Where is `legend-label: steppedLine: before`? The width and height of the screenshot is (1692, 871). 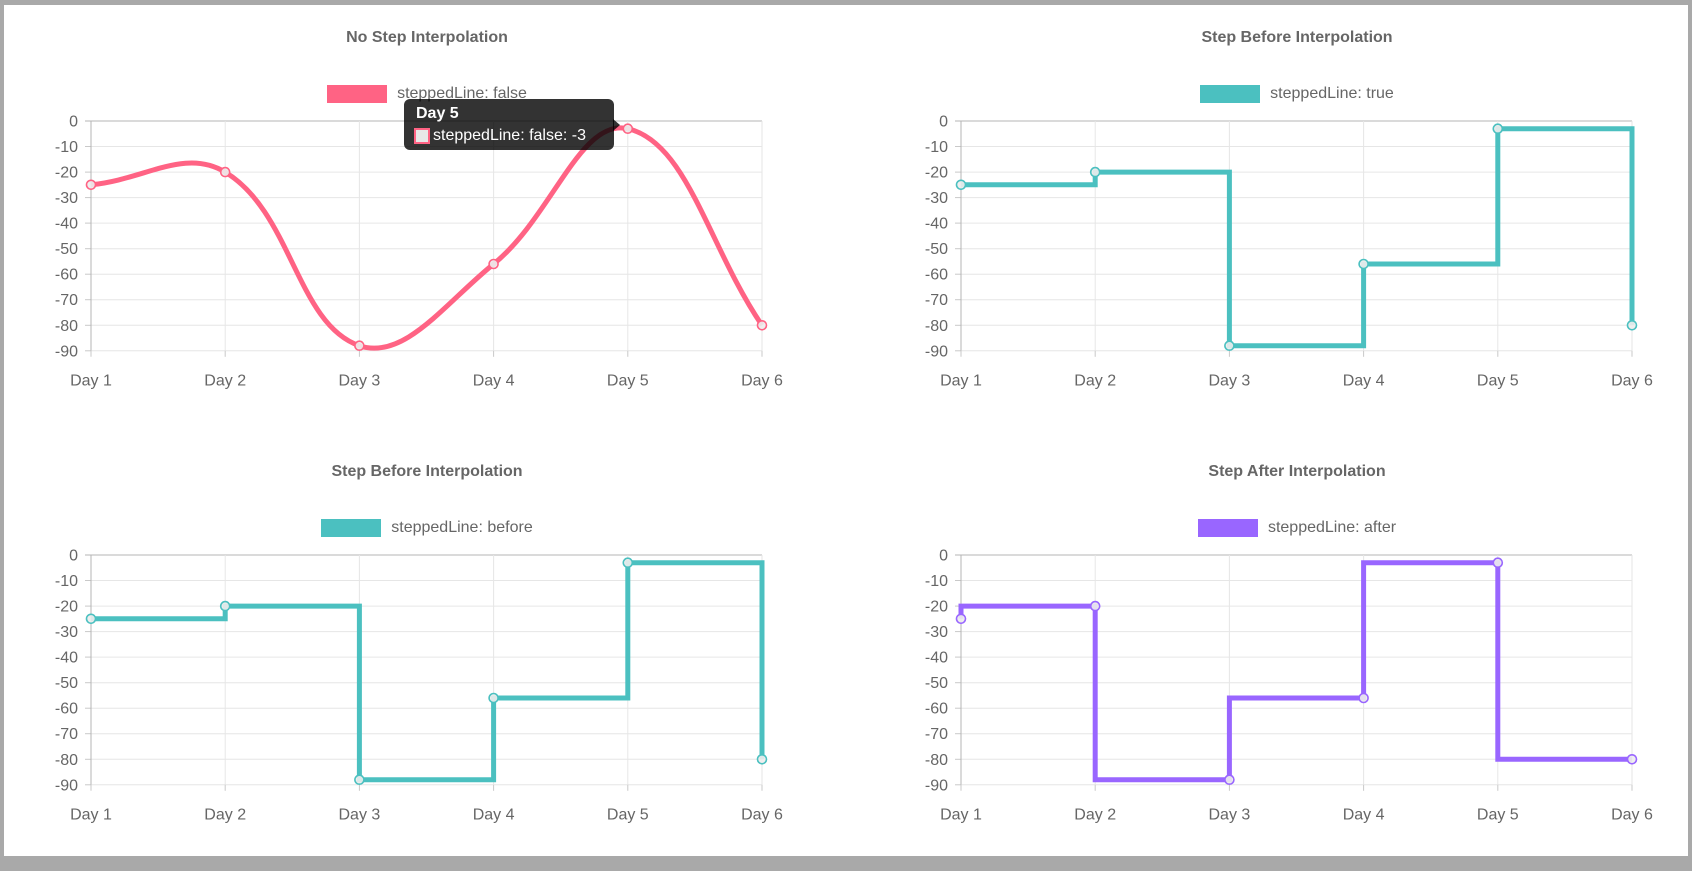 legend-label: steppedLine: before is located at coordinates (462, 527).